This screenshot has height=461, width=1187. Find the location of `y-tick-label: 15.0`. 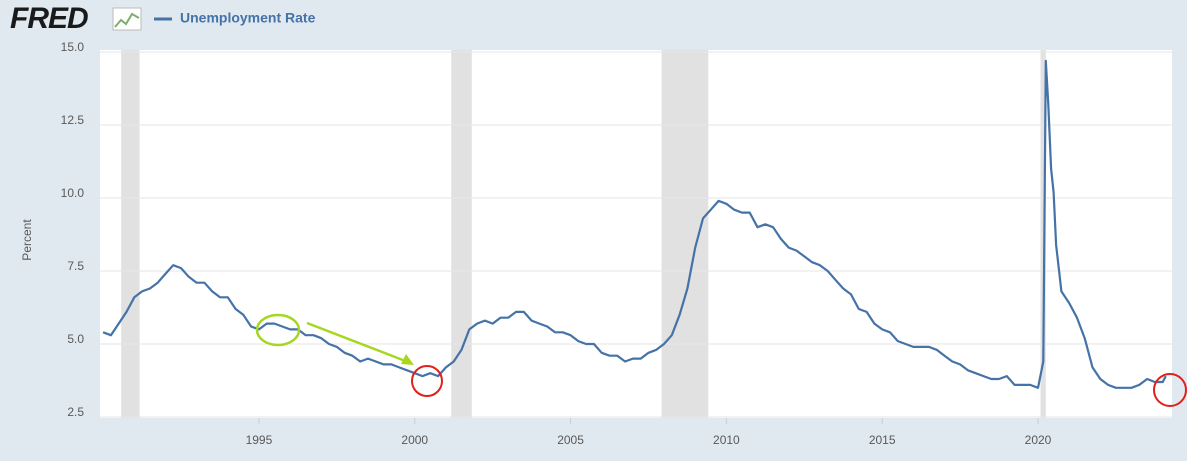

y-tick-label: 15.0 is located at coordinates (73, 47).